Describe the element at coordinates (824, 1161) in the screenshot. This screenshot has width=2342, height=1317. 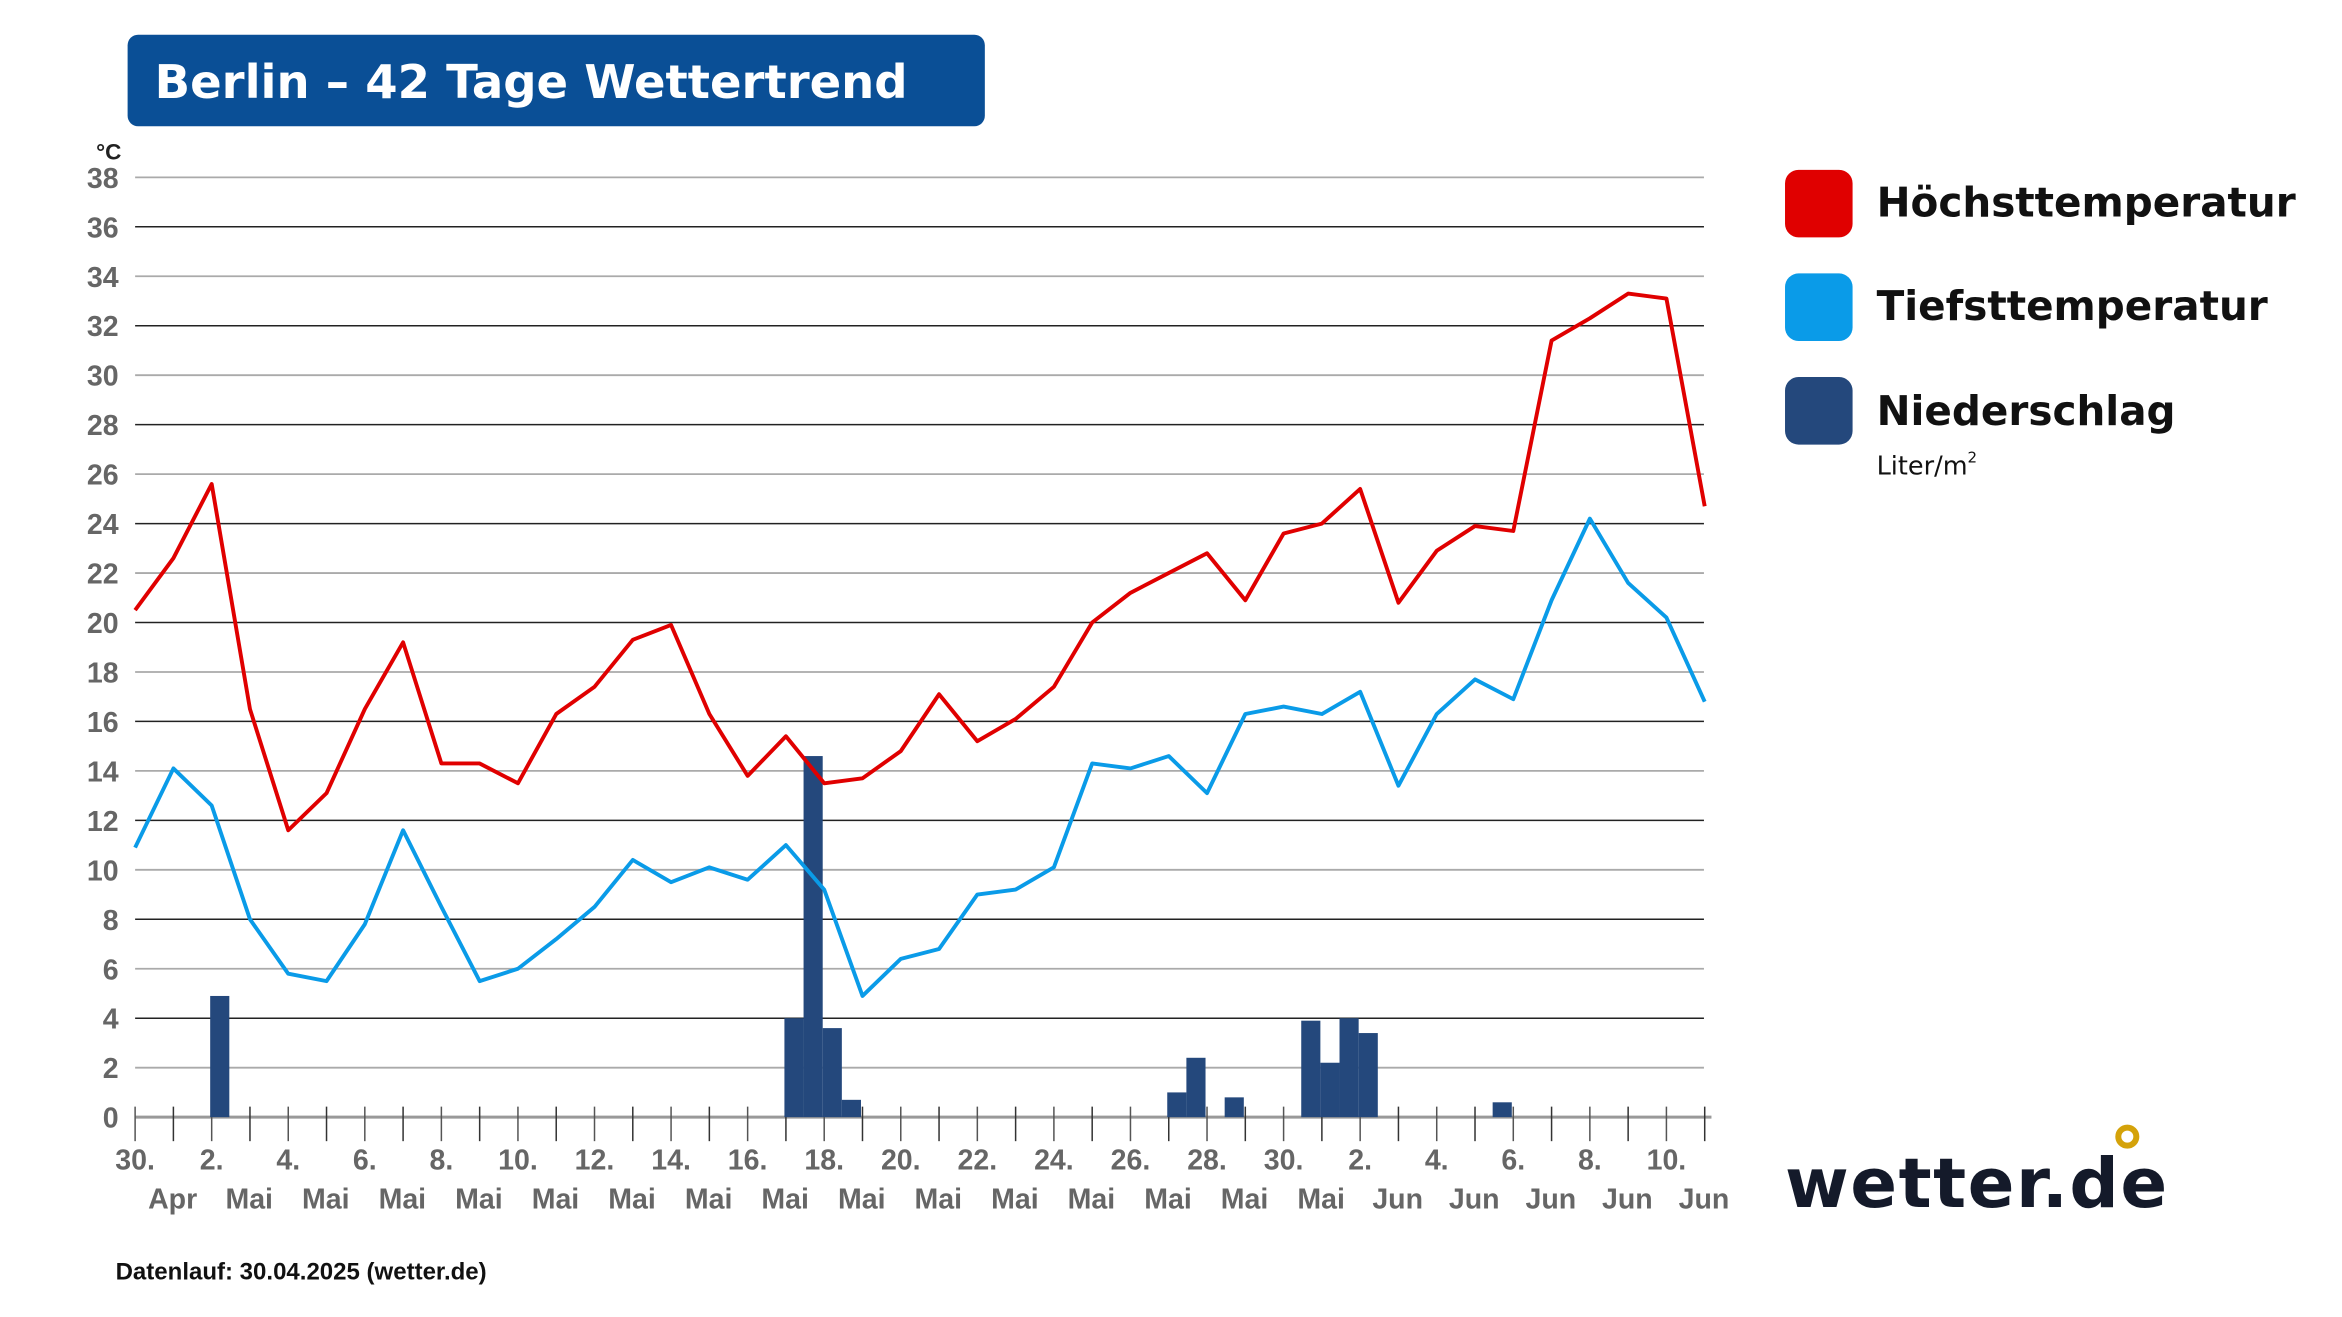
I see `x-tick-day-label: 18.` at that location.